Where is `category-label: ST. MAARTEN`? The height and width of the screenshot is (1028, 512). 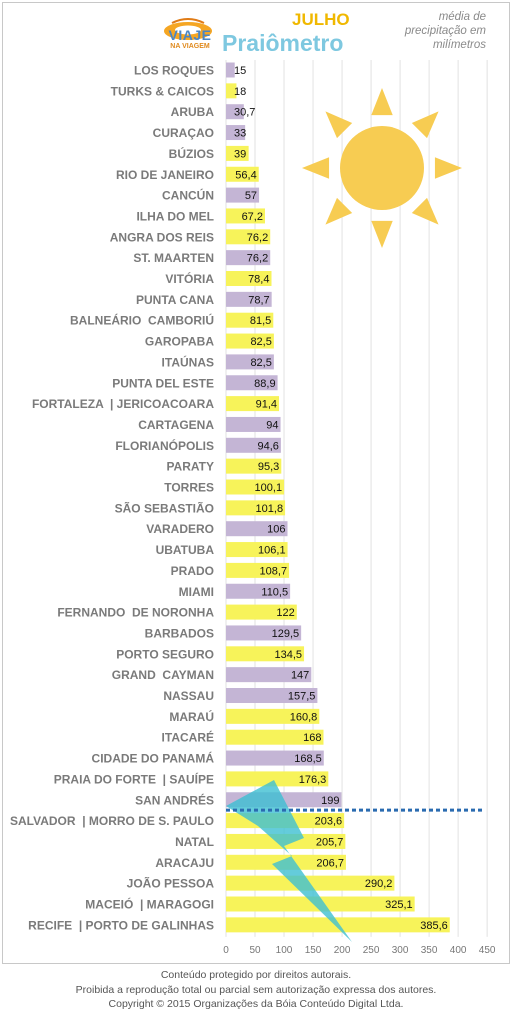
category-label: ST. MAARTEN is located at coordinates (173, 258).